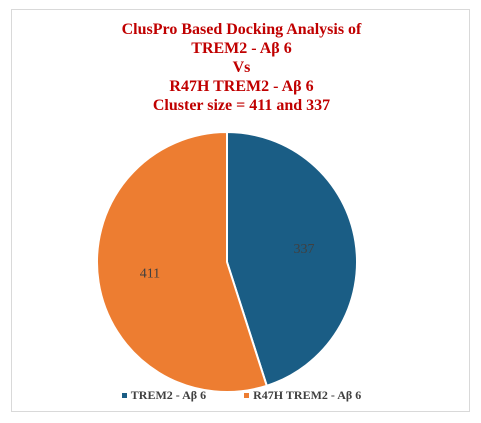 The height and width of the screenshot is (423, 481). What do you see at coordinates (241, 29) in the screenshot?
I see `chart-title-line-1: ClusPro Based Docking Analysis of` at bounding box center [241, 29].